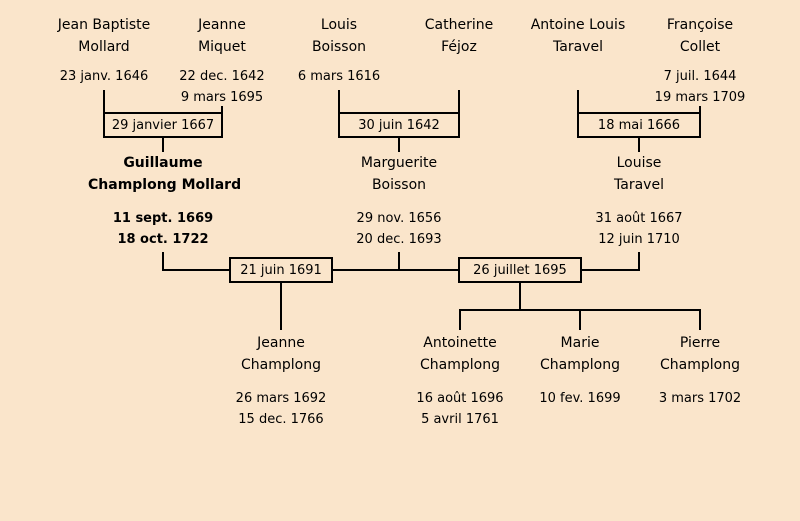 The height and width of the screenshot is (521, 800). I want to click on marriage-date-box: 21 juin 1691, so click(281, 270).